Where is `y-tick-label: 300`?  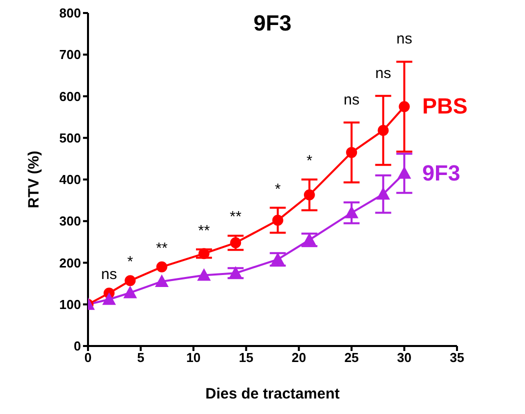 y-tick-label: 300 is located at coordinates (70, 221).